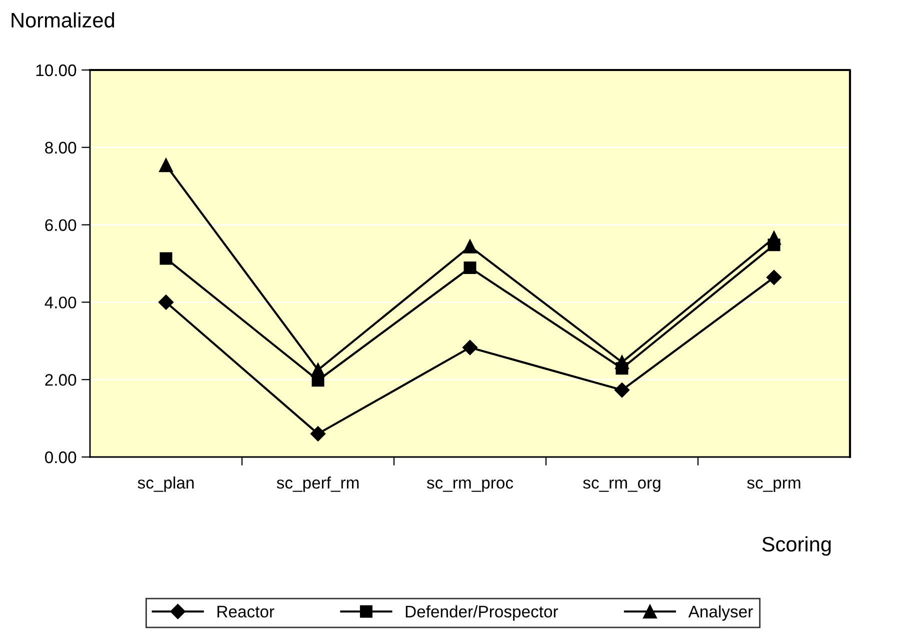 This screenshot has width=906, height=639. What do you see at coordinates (246, 612) in the screenshot?
I see `legend-label: Reactor` at bounding box center [246, 612].